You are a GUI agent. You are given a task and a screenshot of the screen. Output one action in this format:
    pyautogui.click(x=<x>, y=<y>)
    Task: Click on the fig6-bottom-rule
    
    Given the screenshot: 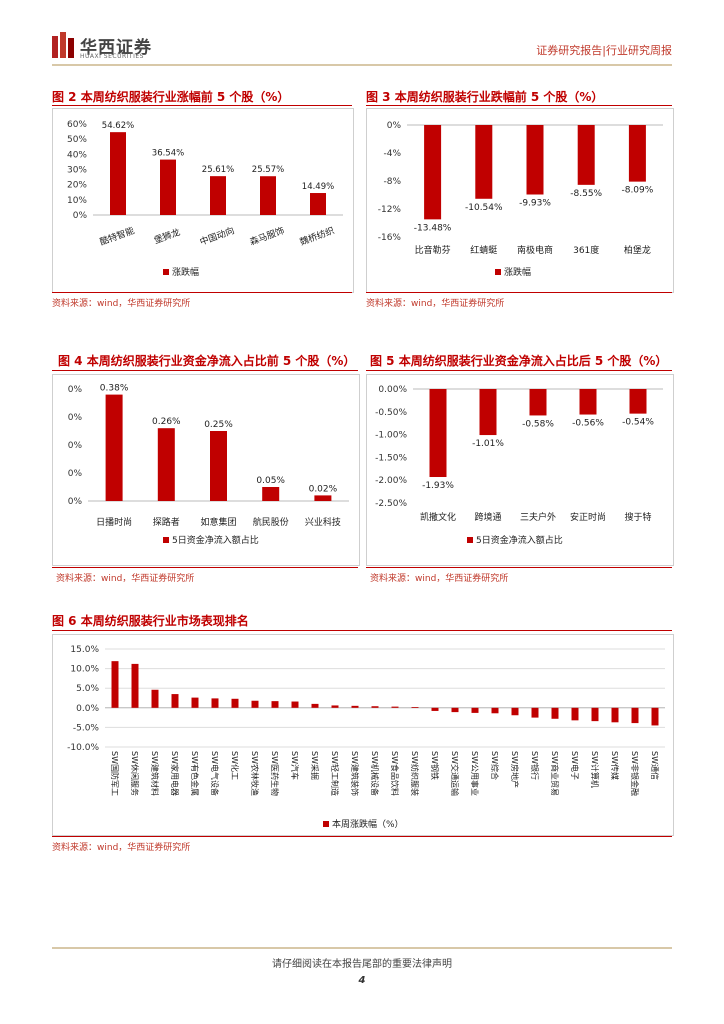 What is the action you would take?
    pyautogui.click(x=362, y=836)
    